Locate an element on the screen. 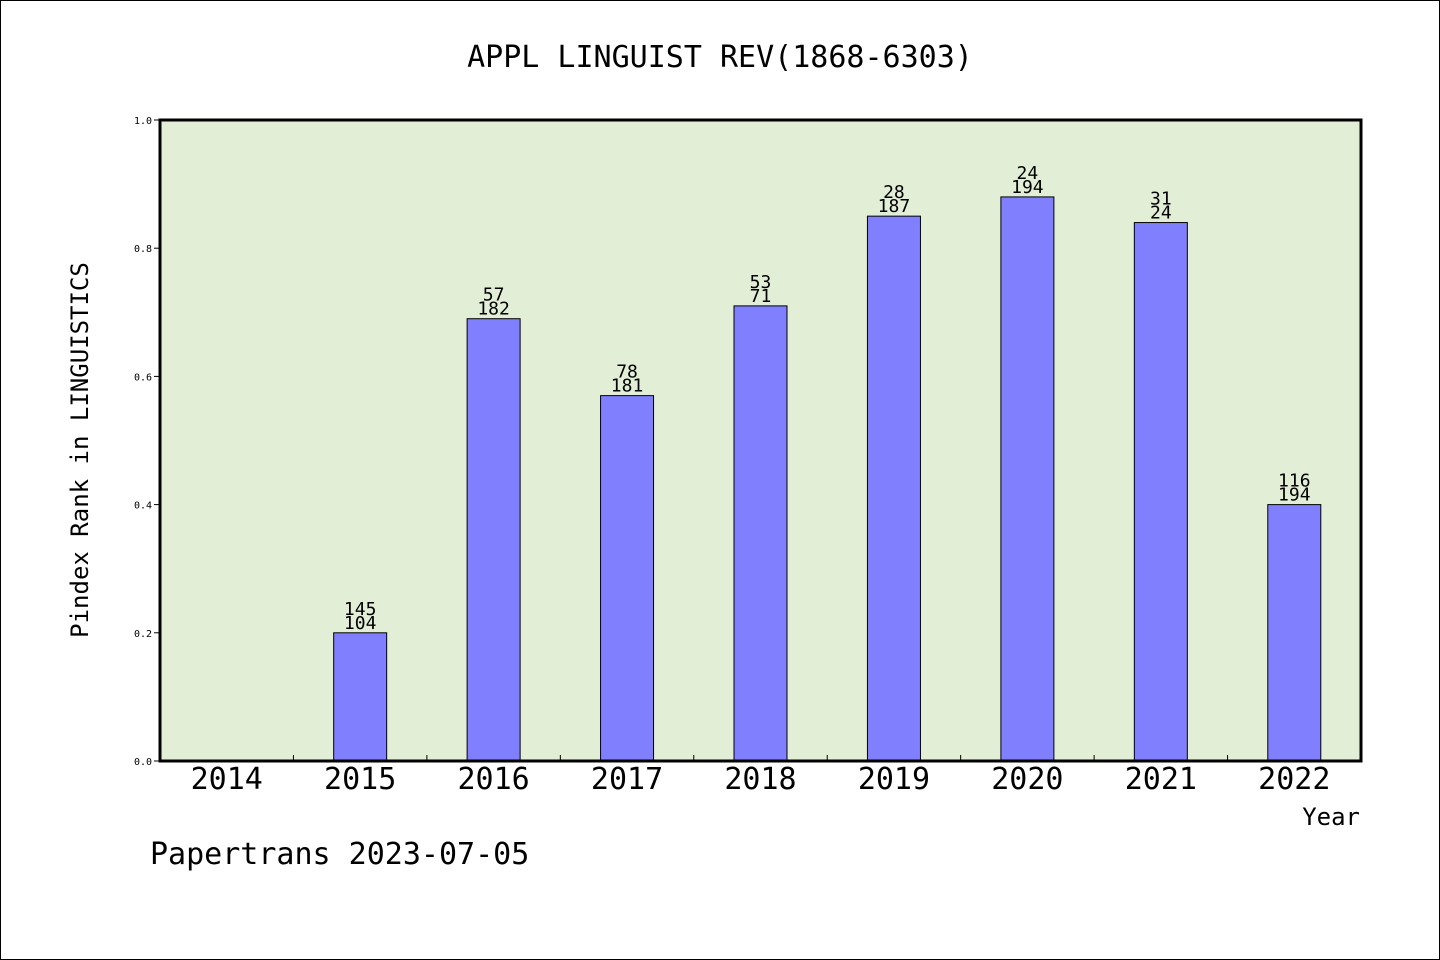 The height and width of the screenshot is (960, 1440). bar-label-top: 53 is located at coordinates (761, 282).